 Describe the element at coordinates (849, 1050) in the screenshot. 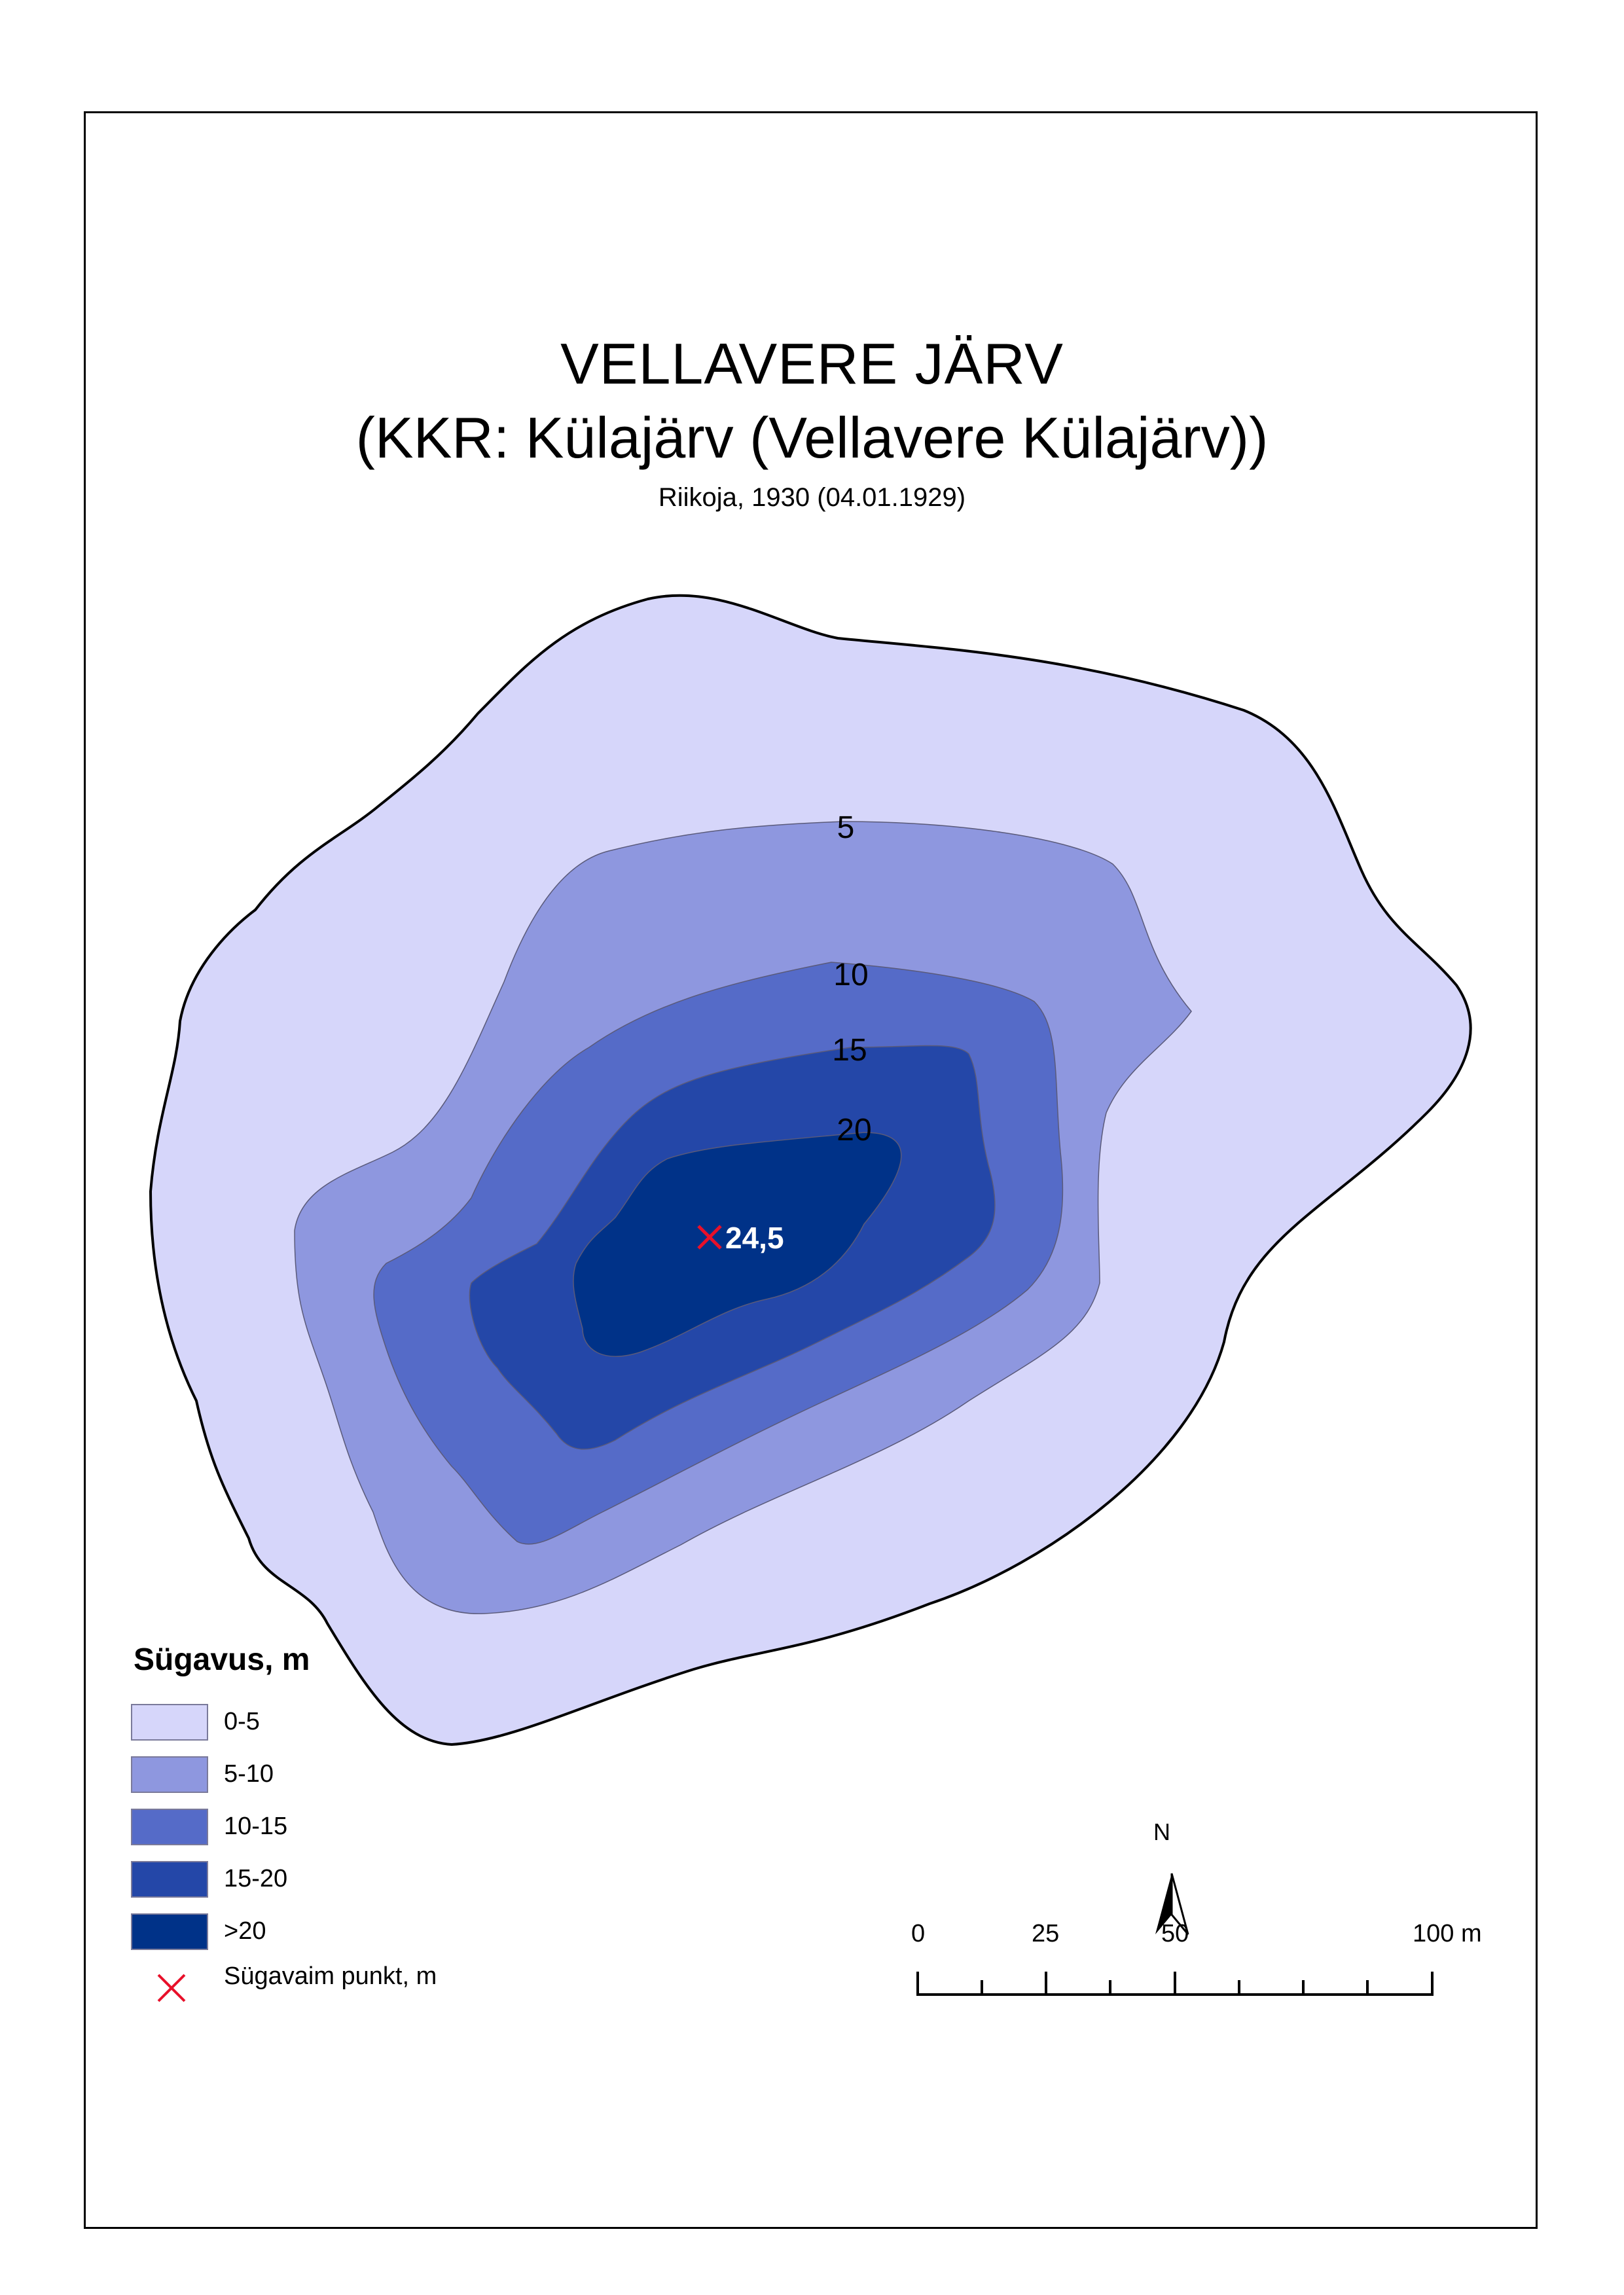

I see `contour-label-15: 15` at that location.